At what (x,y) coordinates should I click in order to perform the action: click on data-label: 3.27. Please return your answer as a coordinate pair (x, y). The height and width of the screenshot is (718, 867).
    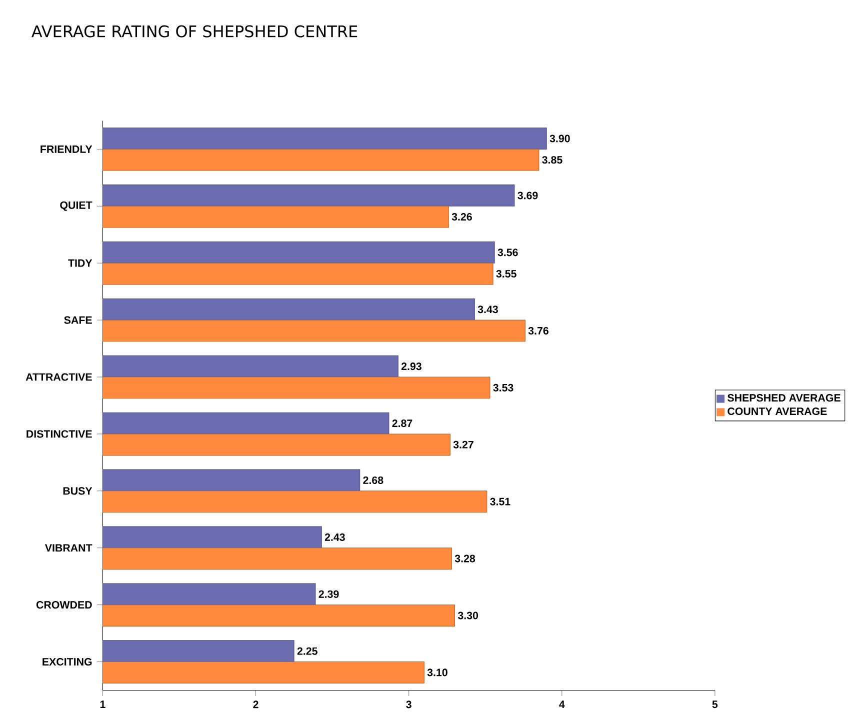
    Looking at the image, I should click on (463, 444).